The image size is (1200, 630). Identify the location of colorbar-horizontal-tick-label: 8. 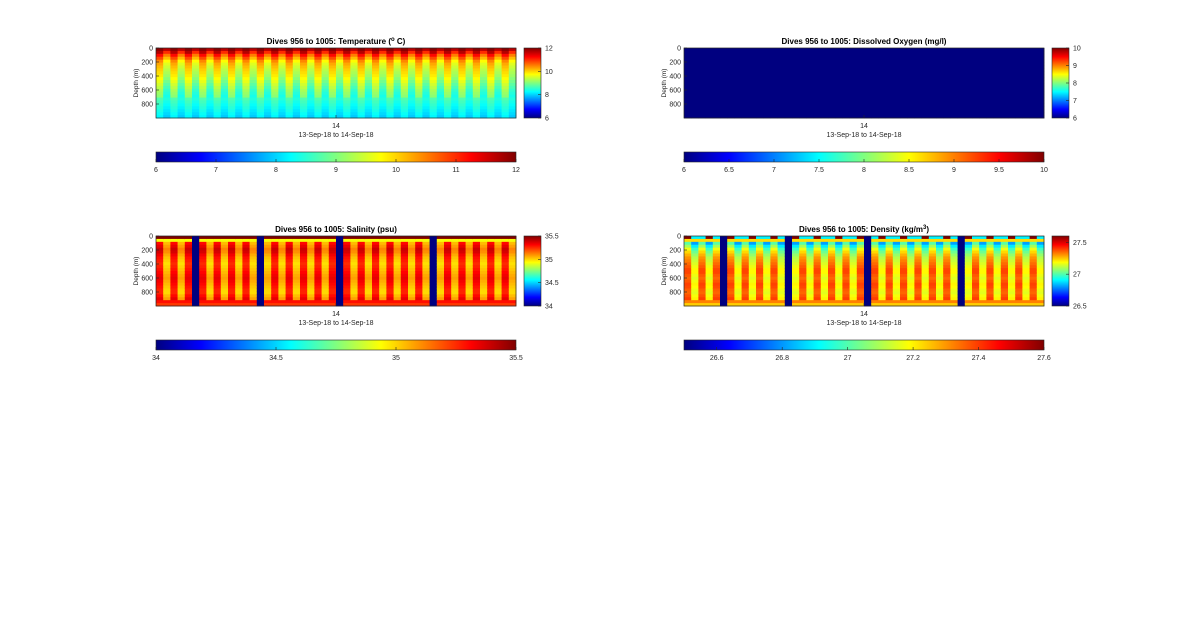
(864, 170).